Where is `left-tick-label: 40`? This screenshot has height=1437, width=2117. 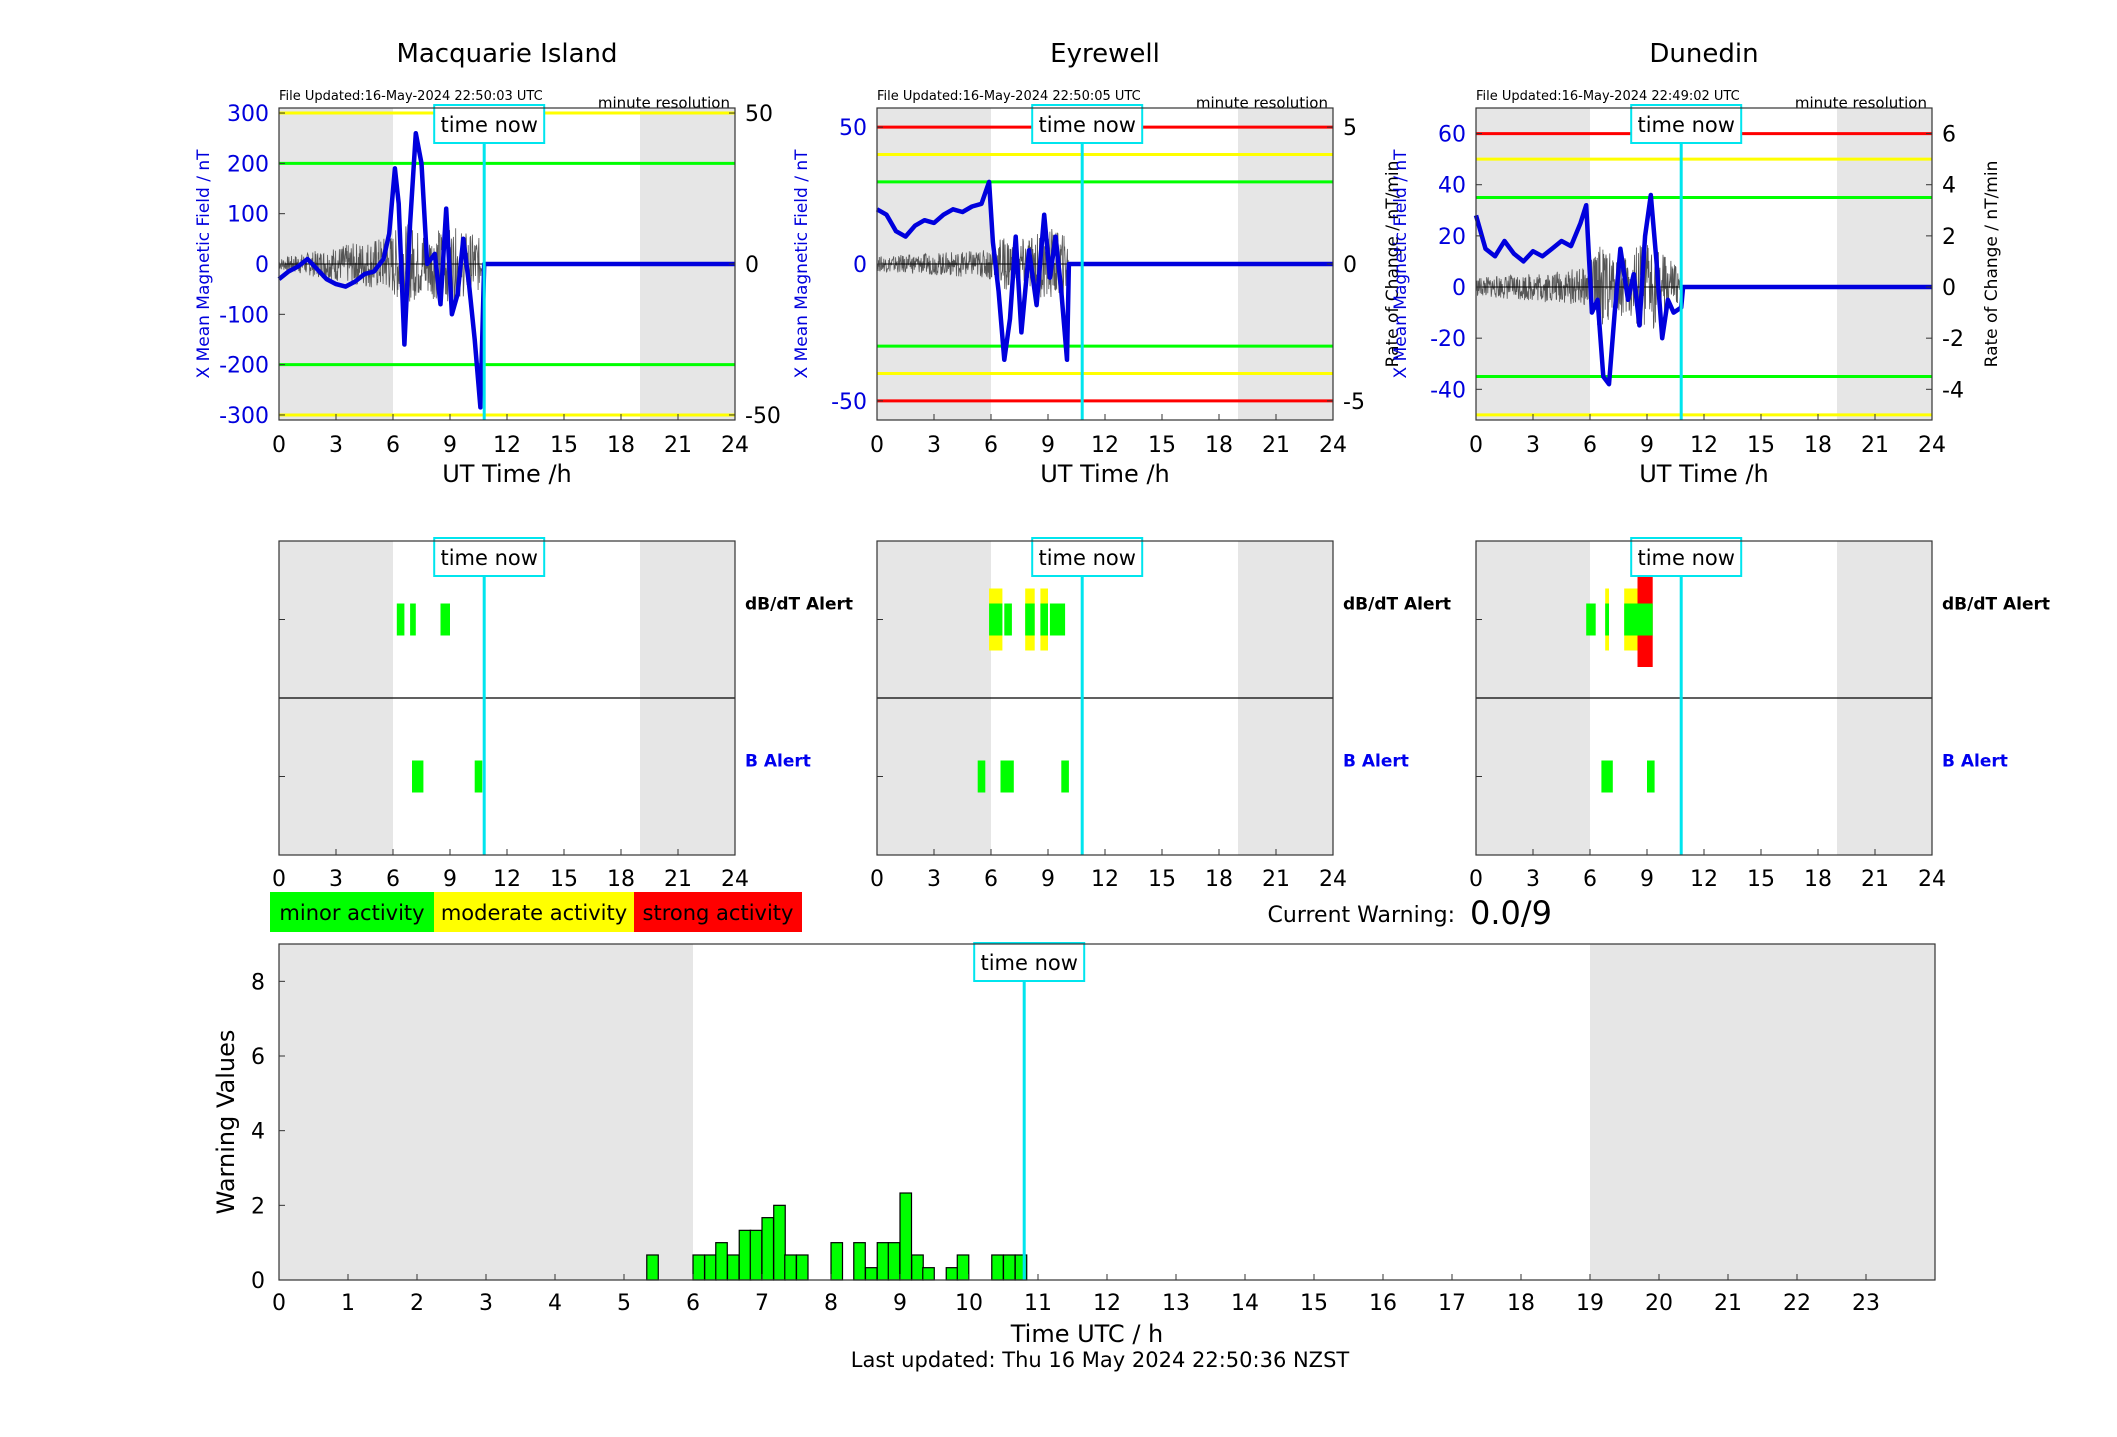
left-tick-label: 40 is located at coordinates (1452, 186).